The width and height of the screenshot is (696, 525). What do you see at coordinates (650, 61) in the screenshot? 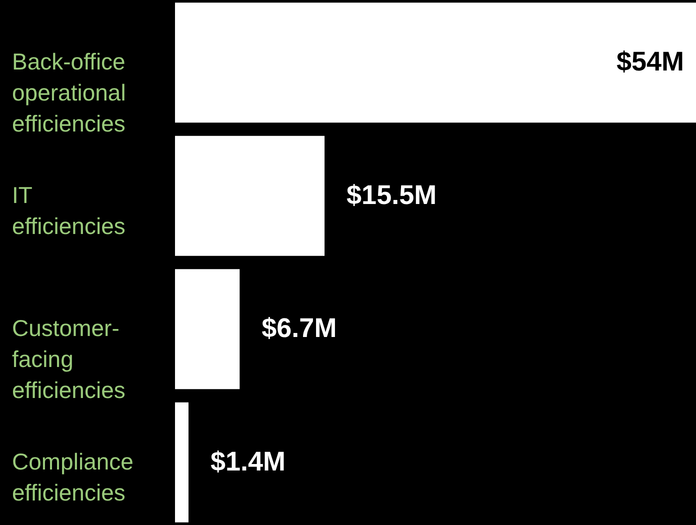
I see `data-label: $54M` at bounding box center [650, 61].